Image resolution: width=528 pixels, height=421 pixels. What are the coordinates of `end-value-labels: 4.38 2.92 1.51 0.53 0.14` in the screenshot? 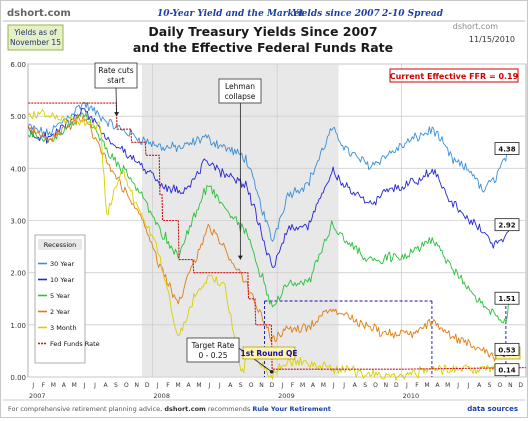 It's located at (507, 259).